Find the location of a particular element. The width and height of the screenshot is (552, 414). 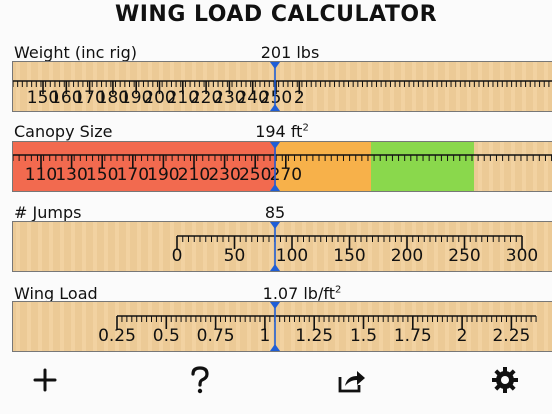

jumps-tick-label: 150 is located at coordinates (349, 256).